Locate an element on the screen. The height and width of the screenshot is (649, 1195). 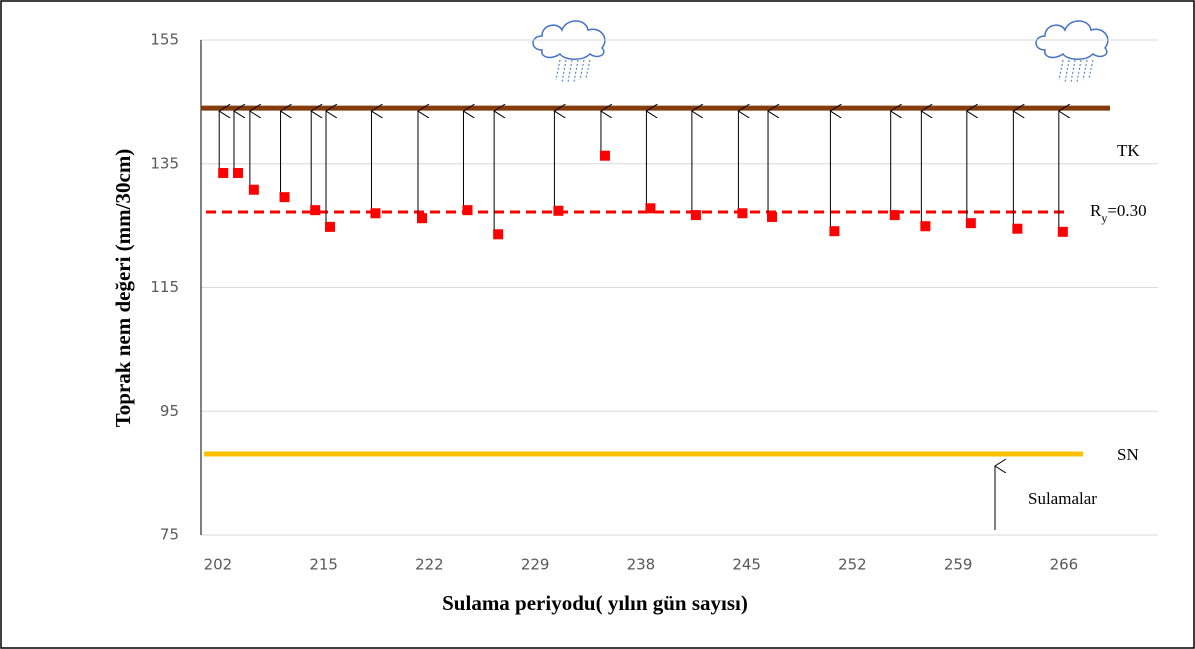
y-tick-label: 155 is located at coordinates (164, 40).